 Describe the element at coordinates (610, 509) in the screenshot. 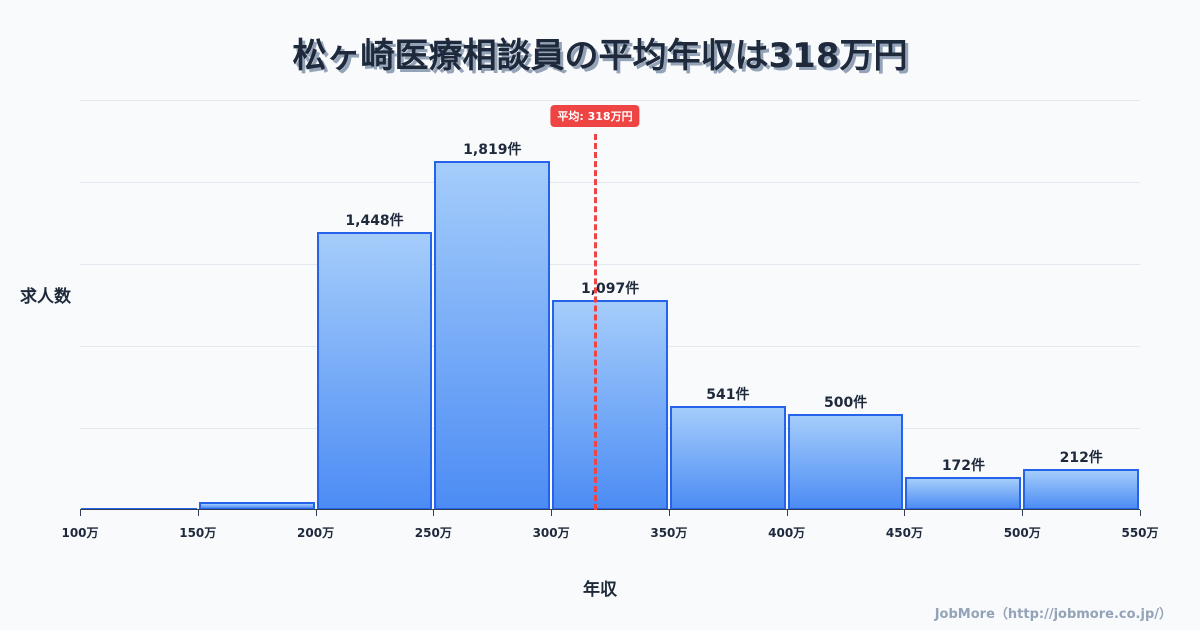

I see `x-axis-line` at that location.